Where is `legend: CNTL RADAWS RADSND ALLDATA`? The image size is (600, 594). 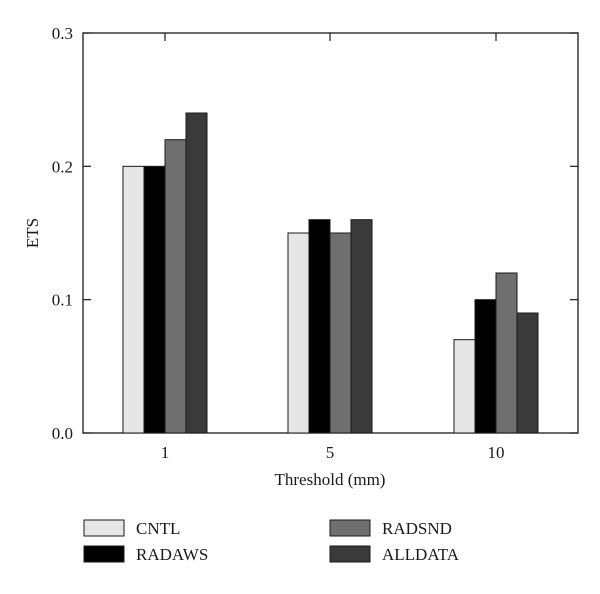
legend: CNTL RADAWS RADSND ALLDATA is located at coordinates (271, 541).